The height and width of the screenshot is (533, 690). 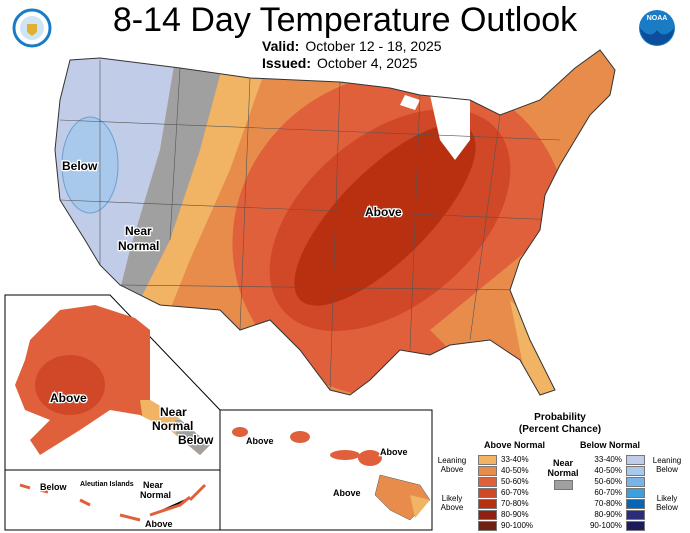 I want to click on label-normal: Normal, so click(x=138, y=246).